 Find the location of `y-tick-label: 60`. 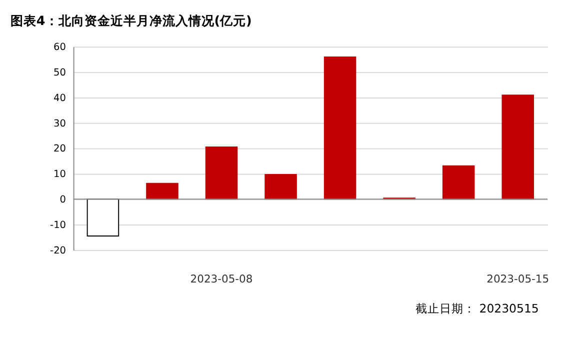

y-tick-label: 60 is located at coordinates (60, 48).